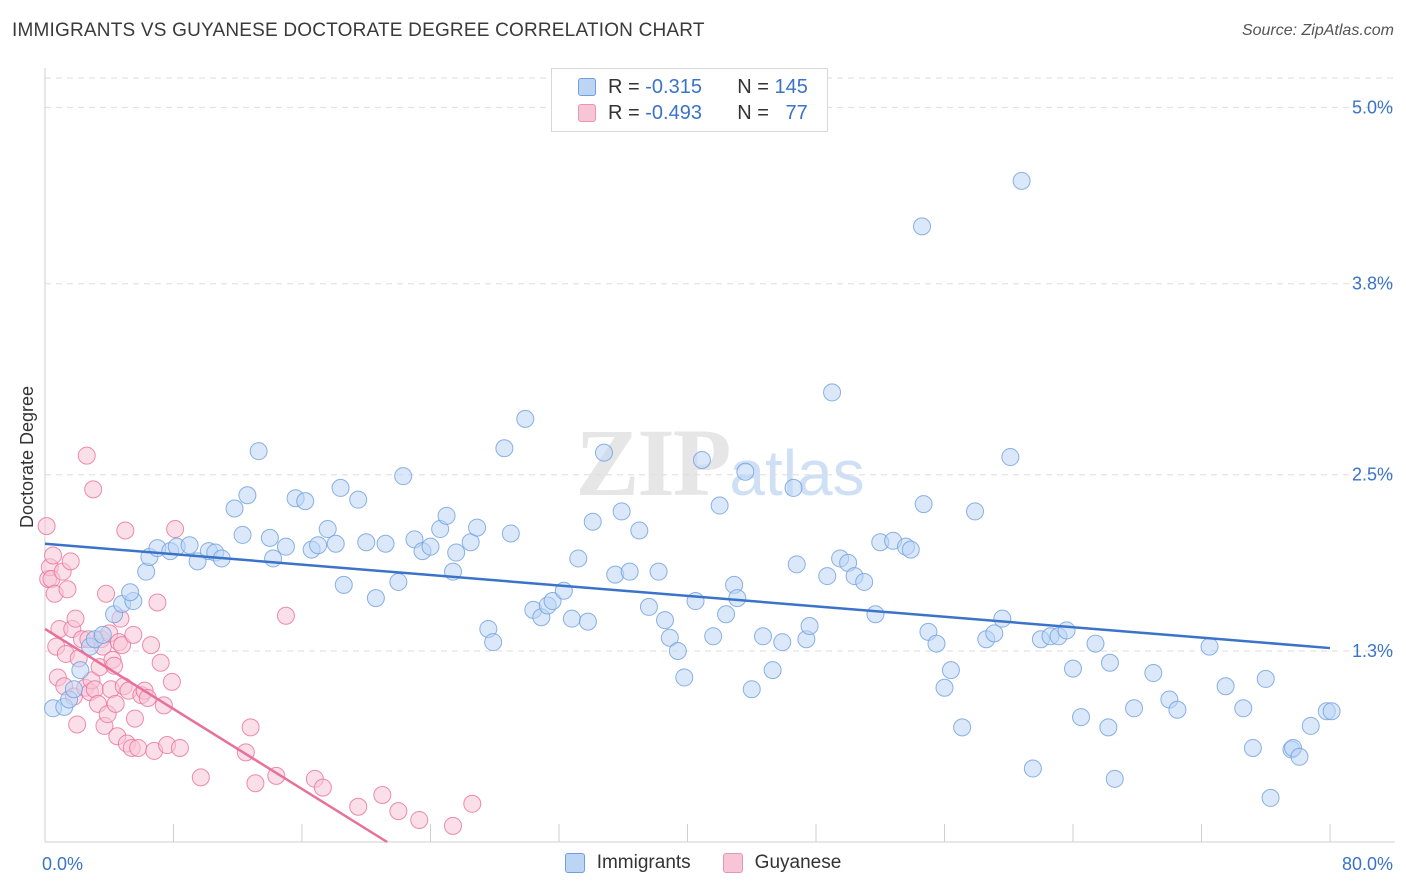  Describe the element at coordinates (62, 864) in the screenshot. I see `x-tick-label: 0.0%` at that location.